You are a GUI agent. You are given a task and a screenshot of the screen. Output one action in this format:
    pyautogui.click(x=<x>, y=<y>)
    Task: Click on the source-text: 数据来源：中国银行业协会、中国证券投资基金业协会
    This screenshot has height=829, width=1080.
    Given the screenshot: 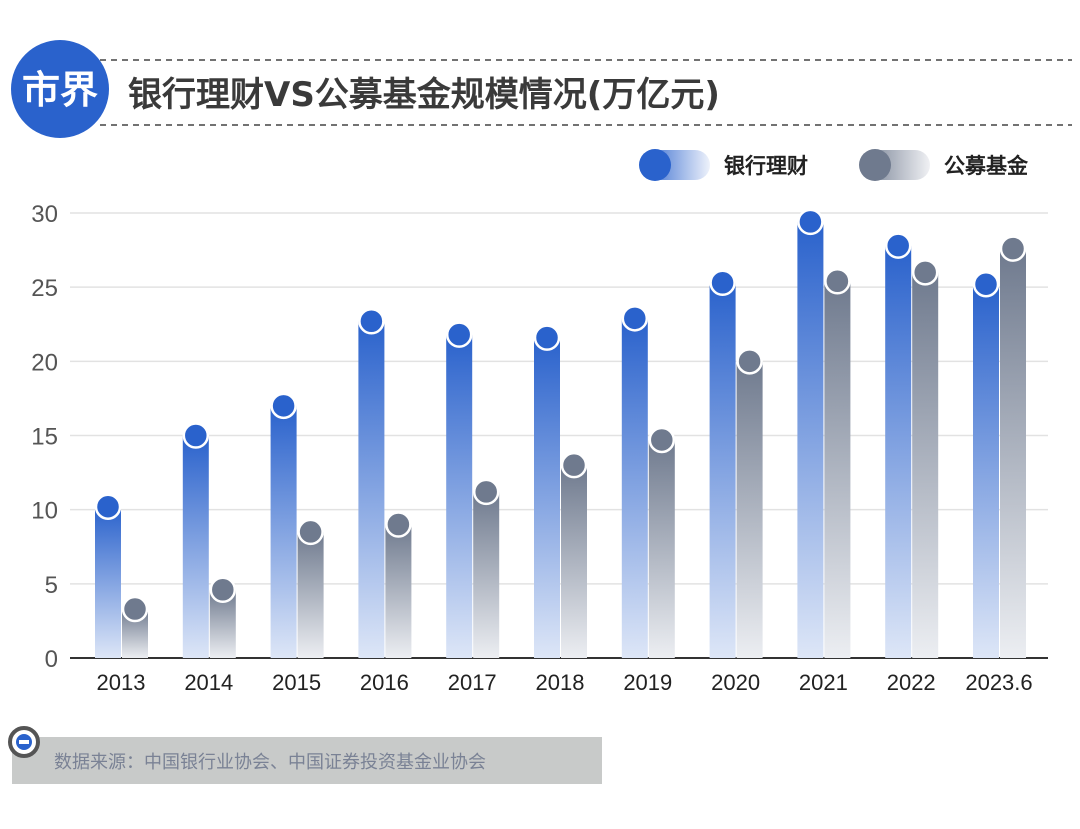 What is the action you would take?
    pyautogui.click(x=270, y=762)
    